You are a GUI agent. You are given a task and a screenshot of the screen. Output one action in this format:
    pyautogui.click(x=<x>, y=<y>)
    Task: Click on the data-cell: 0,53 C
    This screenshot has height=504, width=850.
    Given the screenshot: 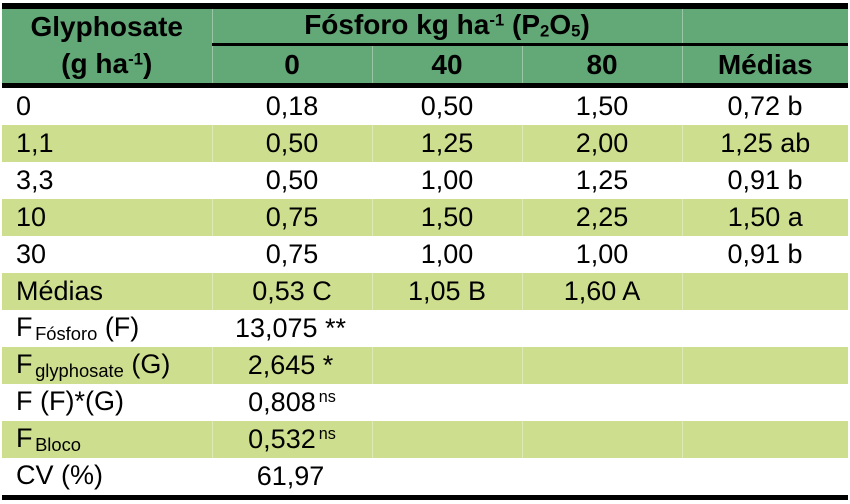 What is the action you would take?
    pyautogui.click(x=291, y=291)
    